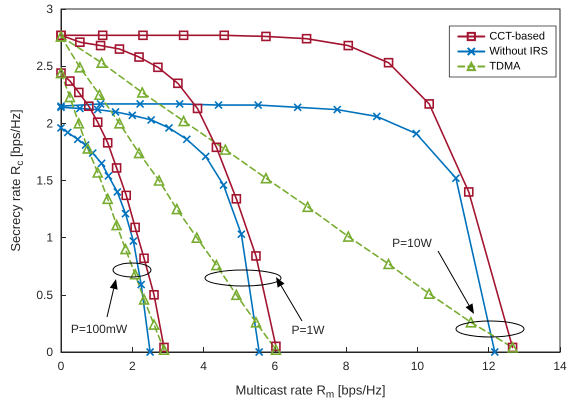 Image resolution: width=570 pixels, height=408 pixels. I want to click on x-tick-label: 2, so click(132, 366).